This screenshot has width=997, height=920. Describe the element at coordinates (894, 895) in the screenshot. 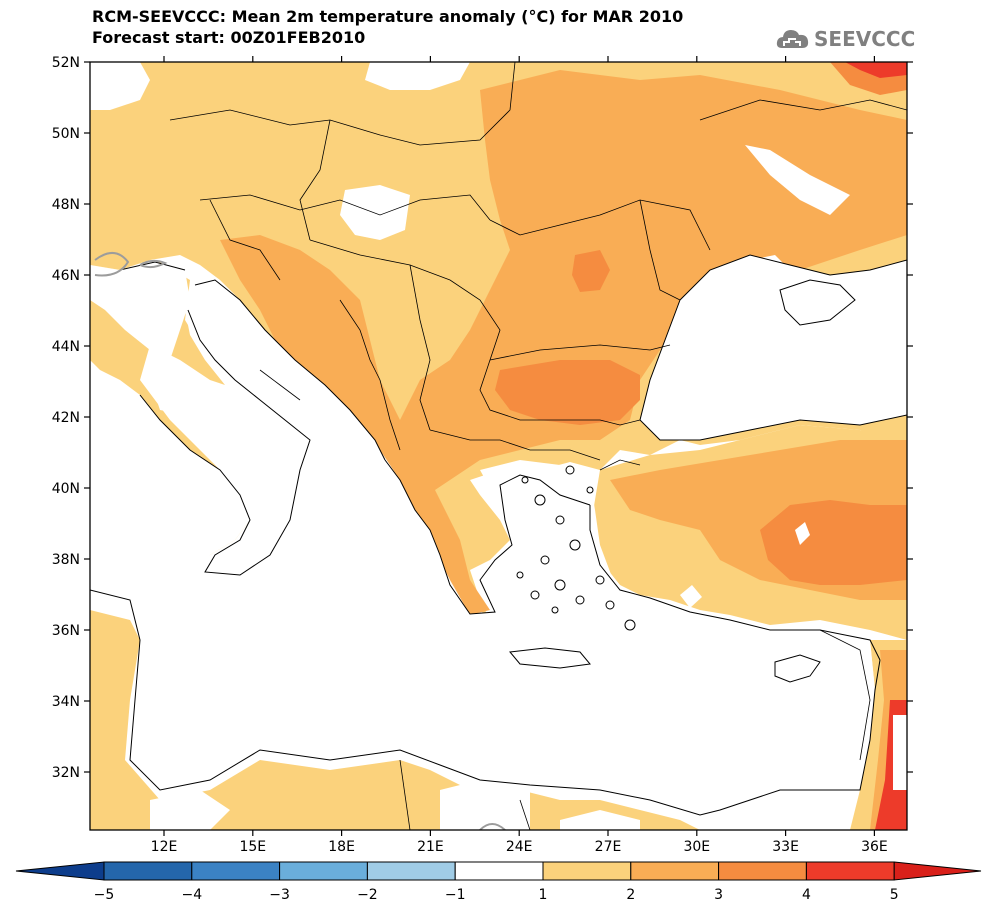

I see `colorbar-label: 5` at that location.